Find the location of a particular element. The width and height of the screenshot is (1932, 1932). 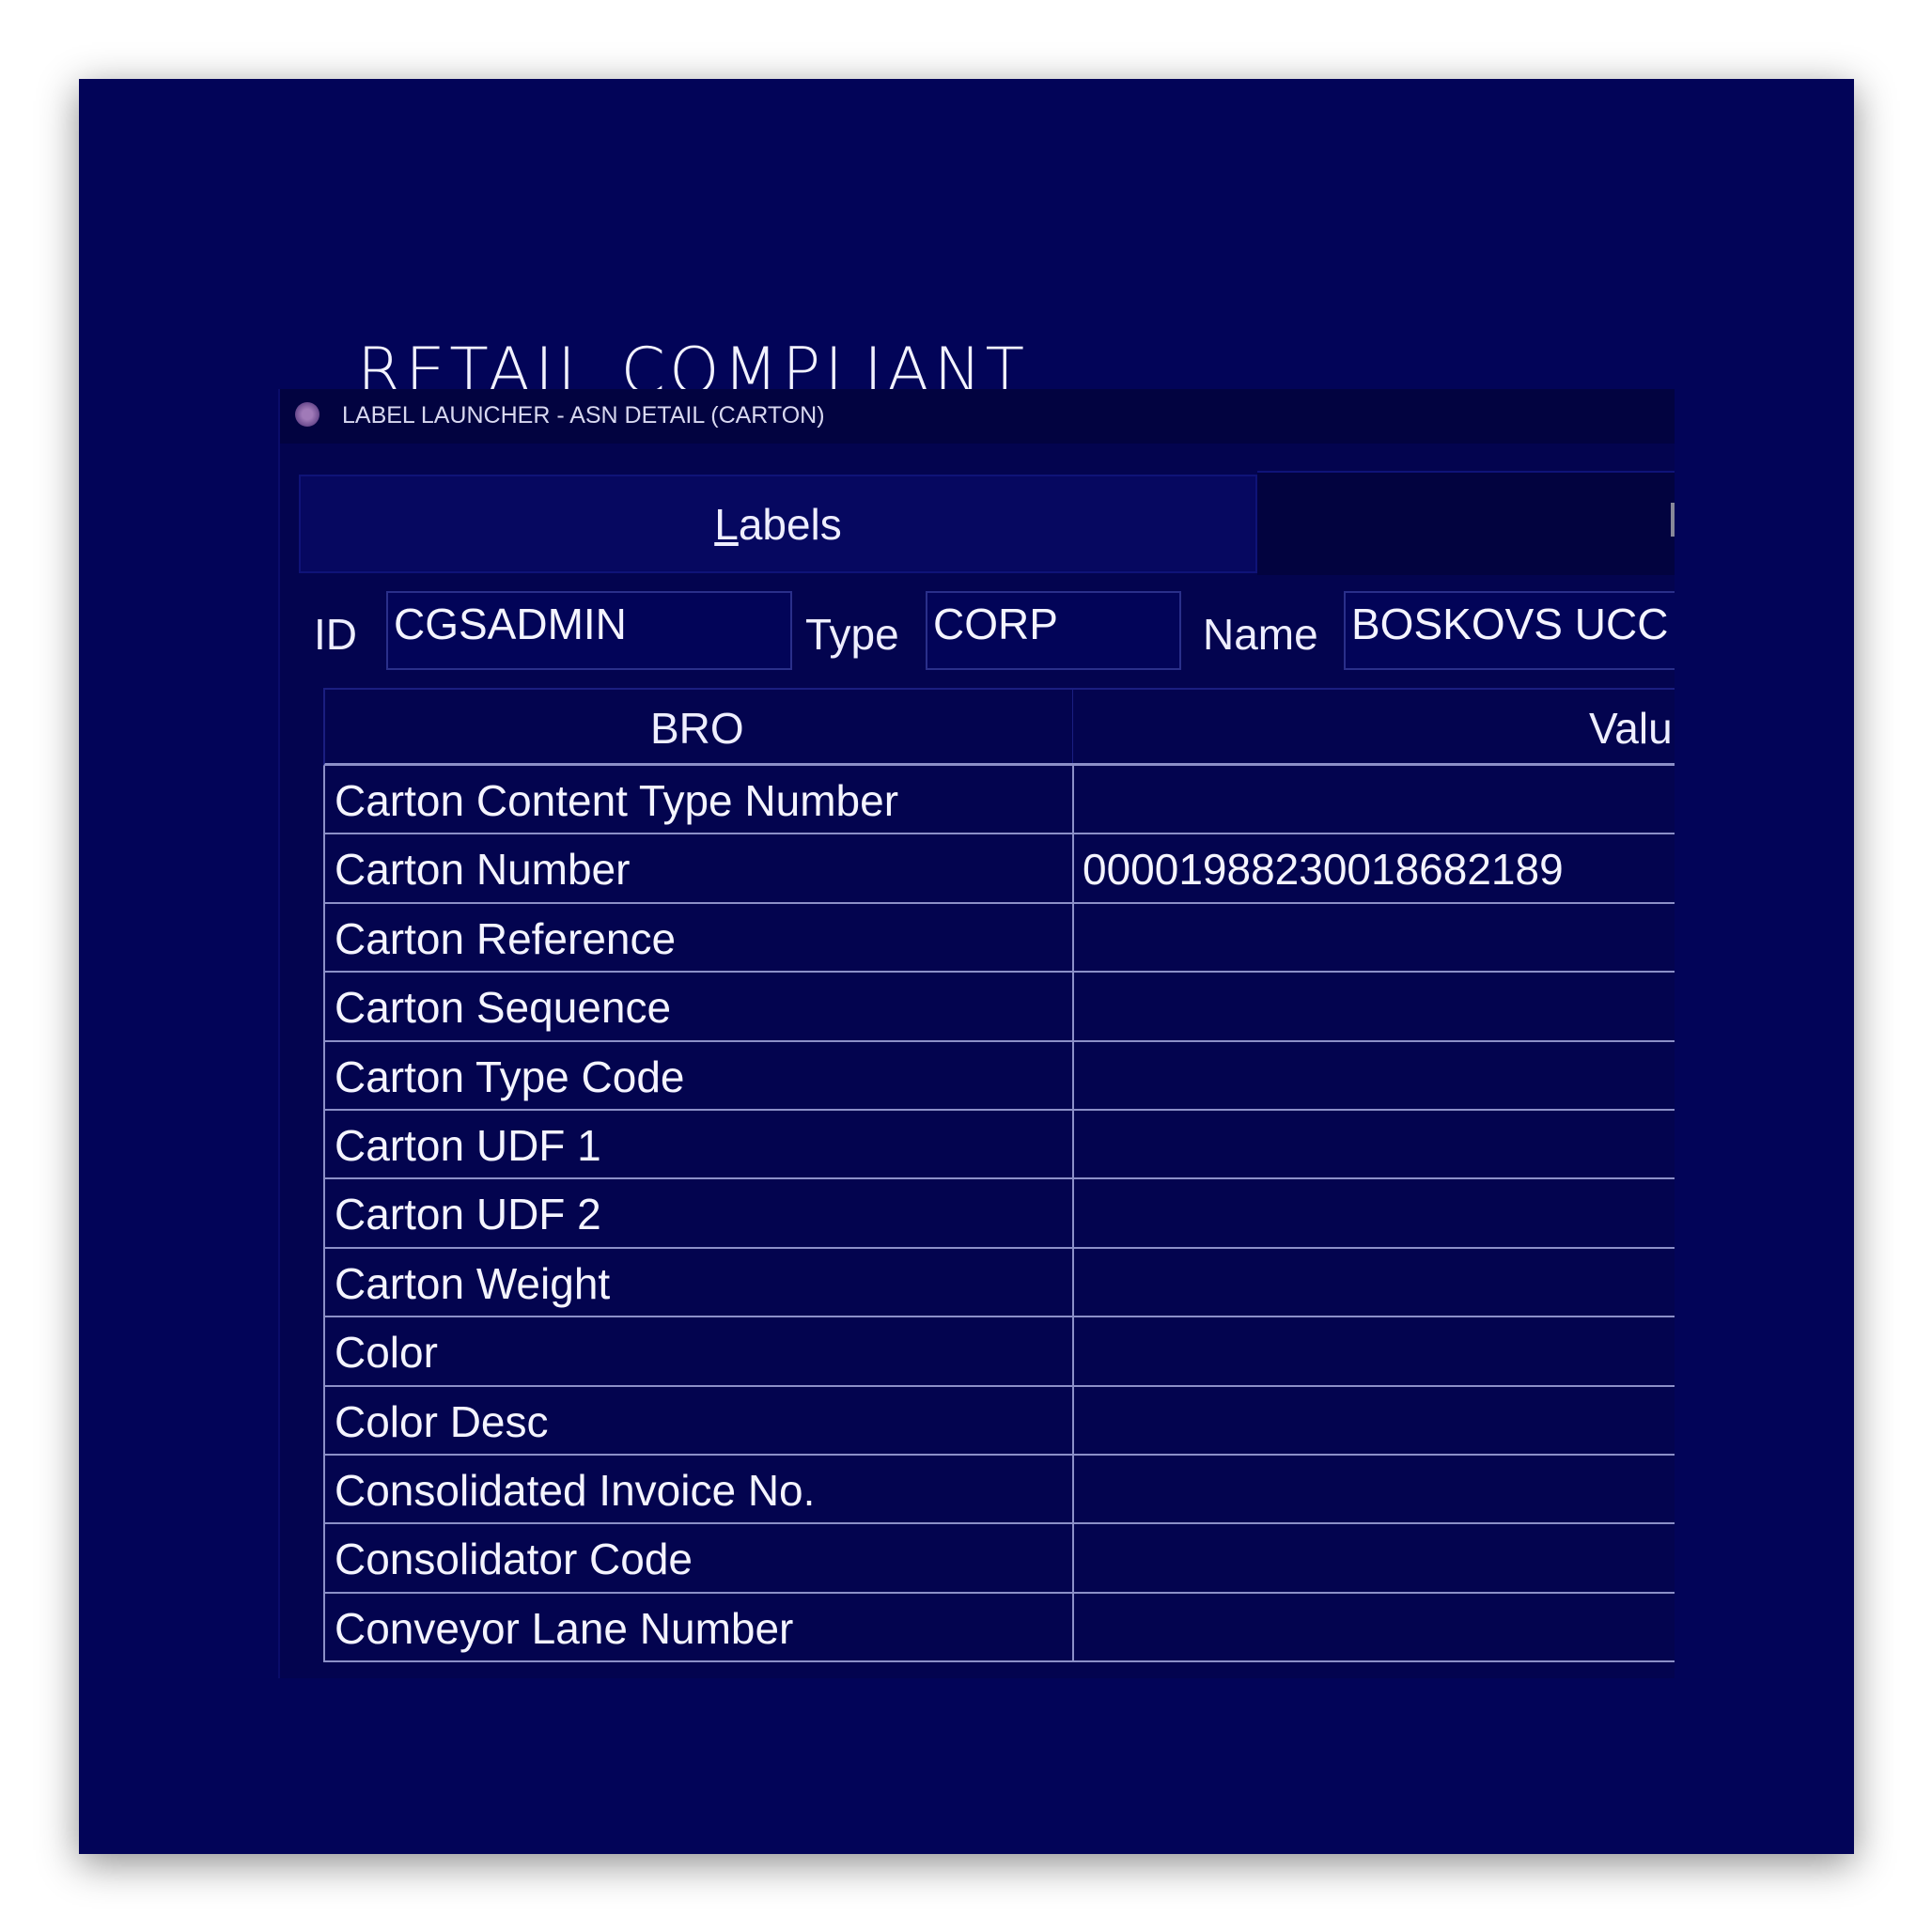

table-row: Carton UDF 2 is located at coordinates (999, 1214).